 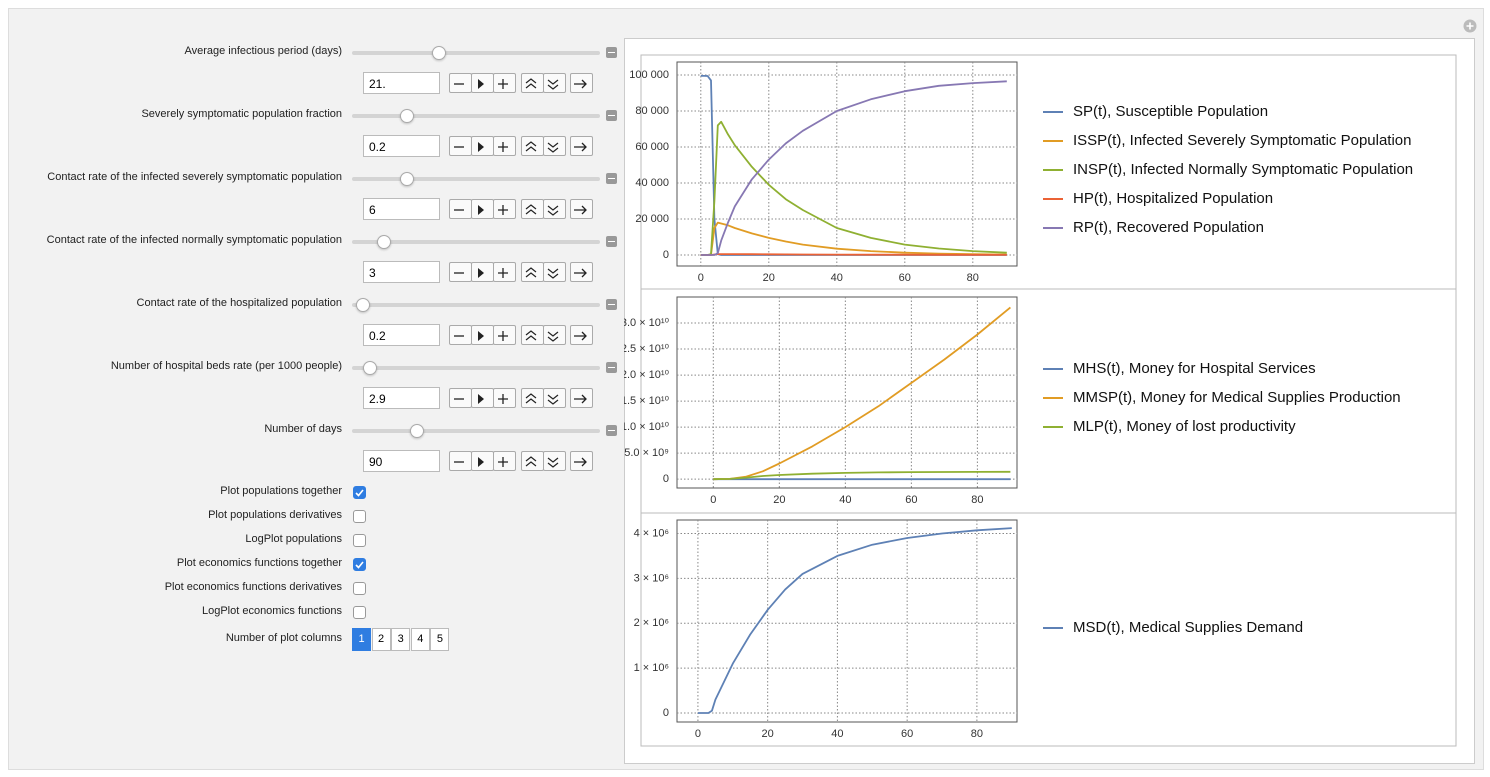 I want to click on y-tick-label: 100 000, so click(x=649, y=75).